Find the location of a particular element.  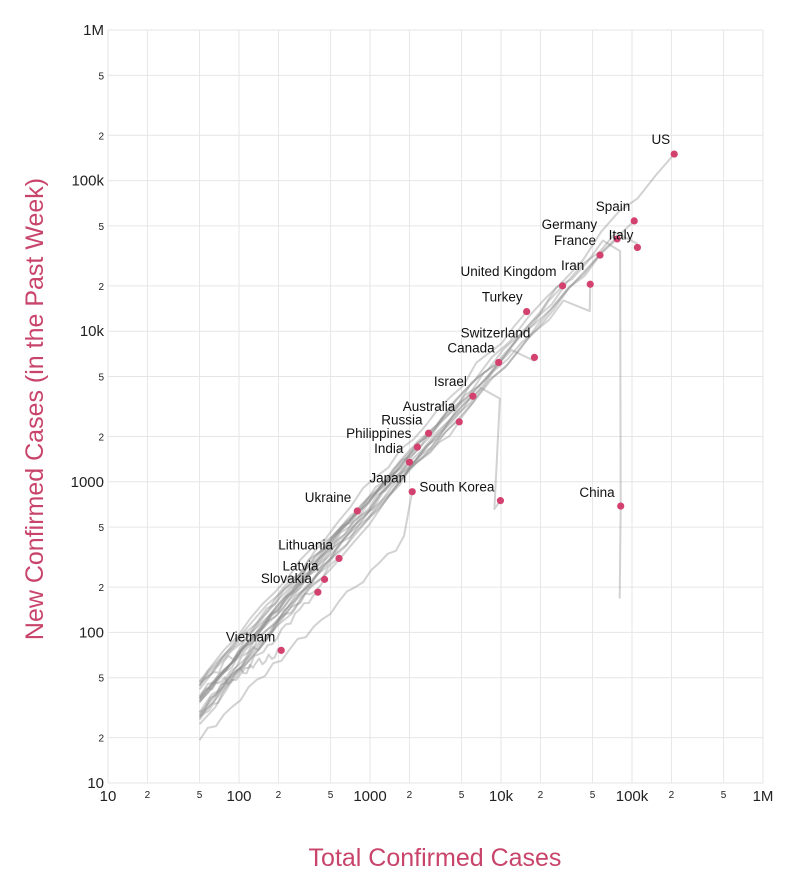

country-label: United Kingdom is located at coordinates (508, 271).